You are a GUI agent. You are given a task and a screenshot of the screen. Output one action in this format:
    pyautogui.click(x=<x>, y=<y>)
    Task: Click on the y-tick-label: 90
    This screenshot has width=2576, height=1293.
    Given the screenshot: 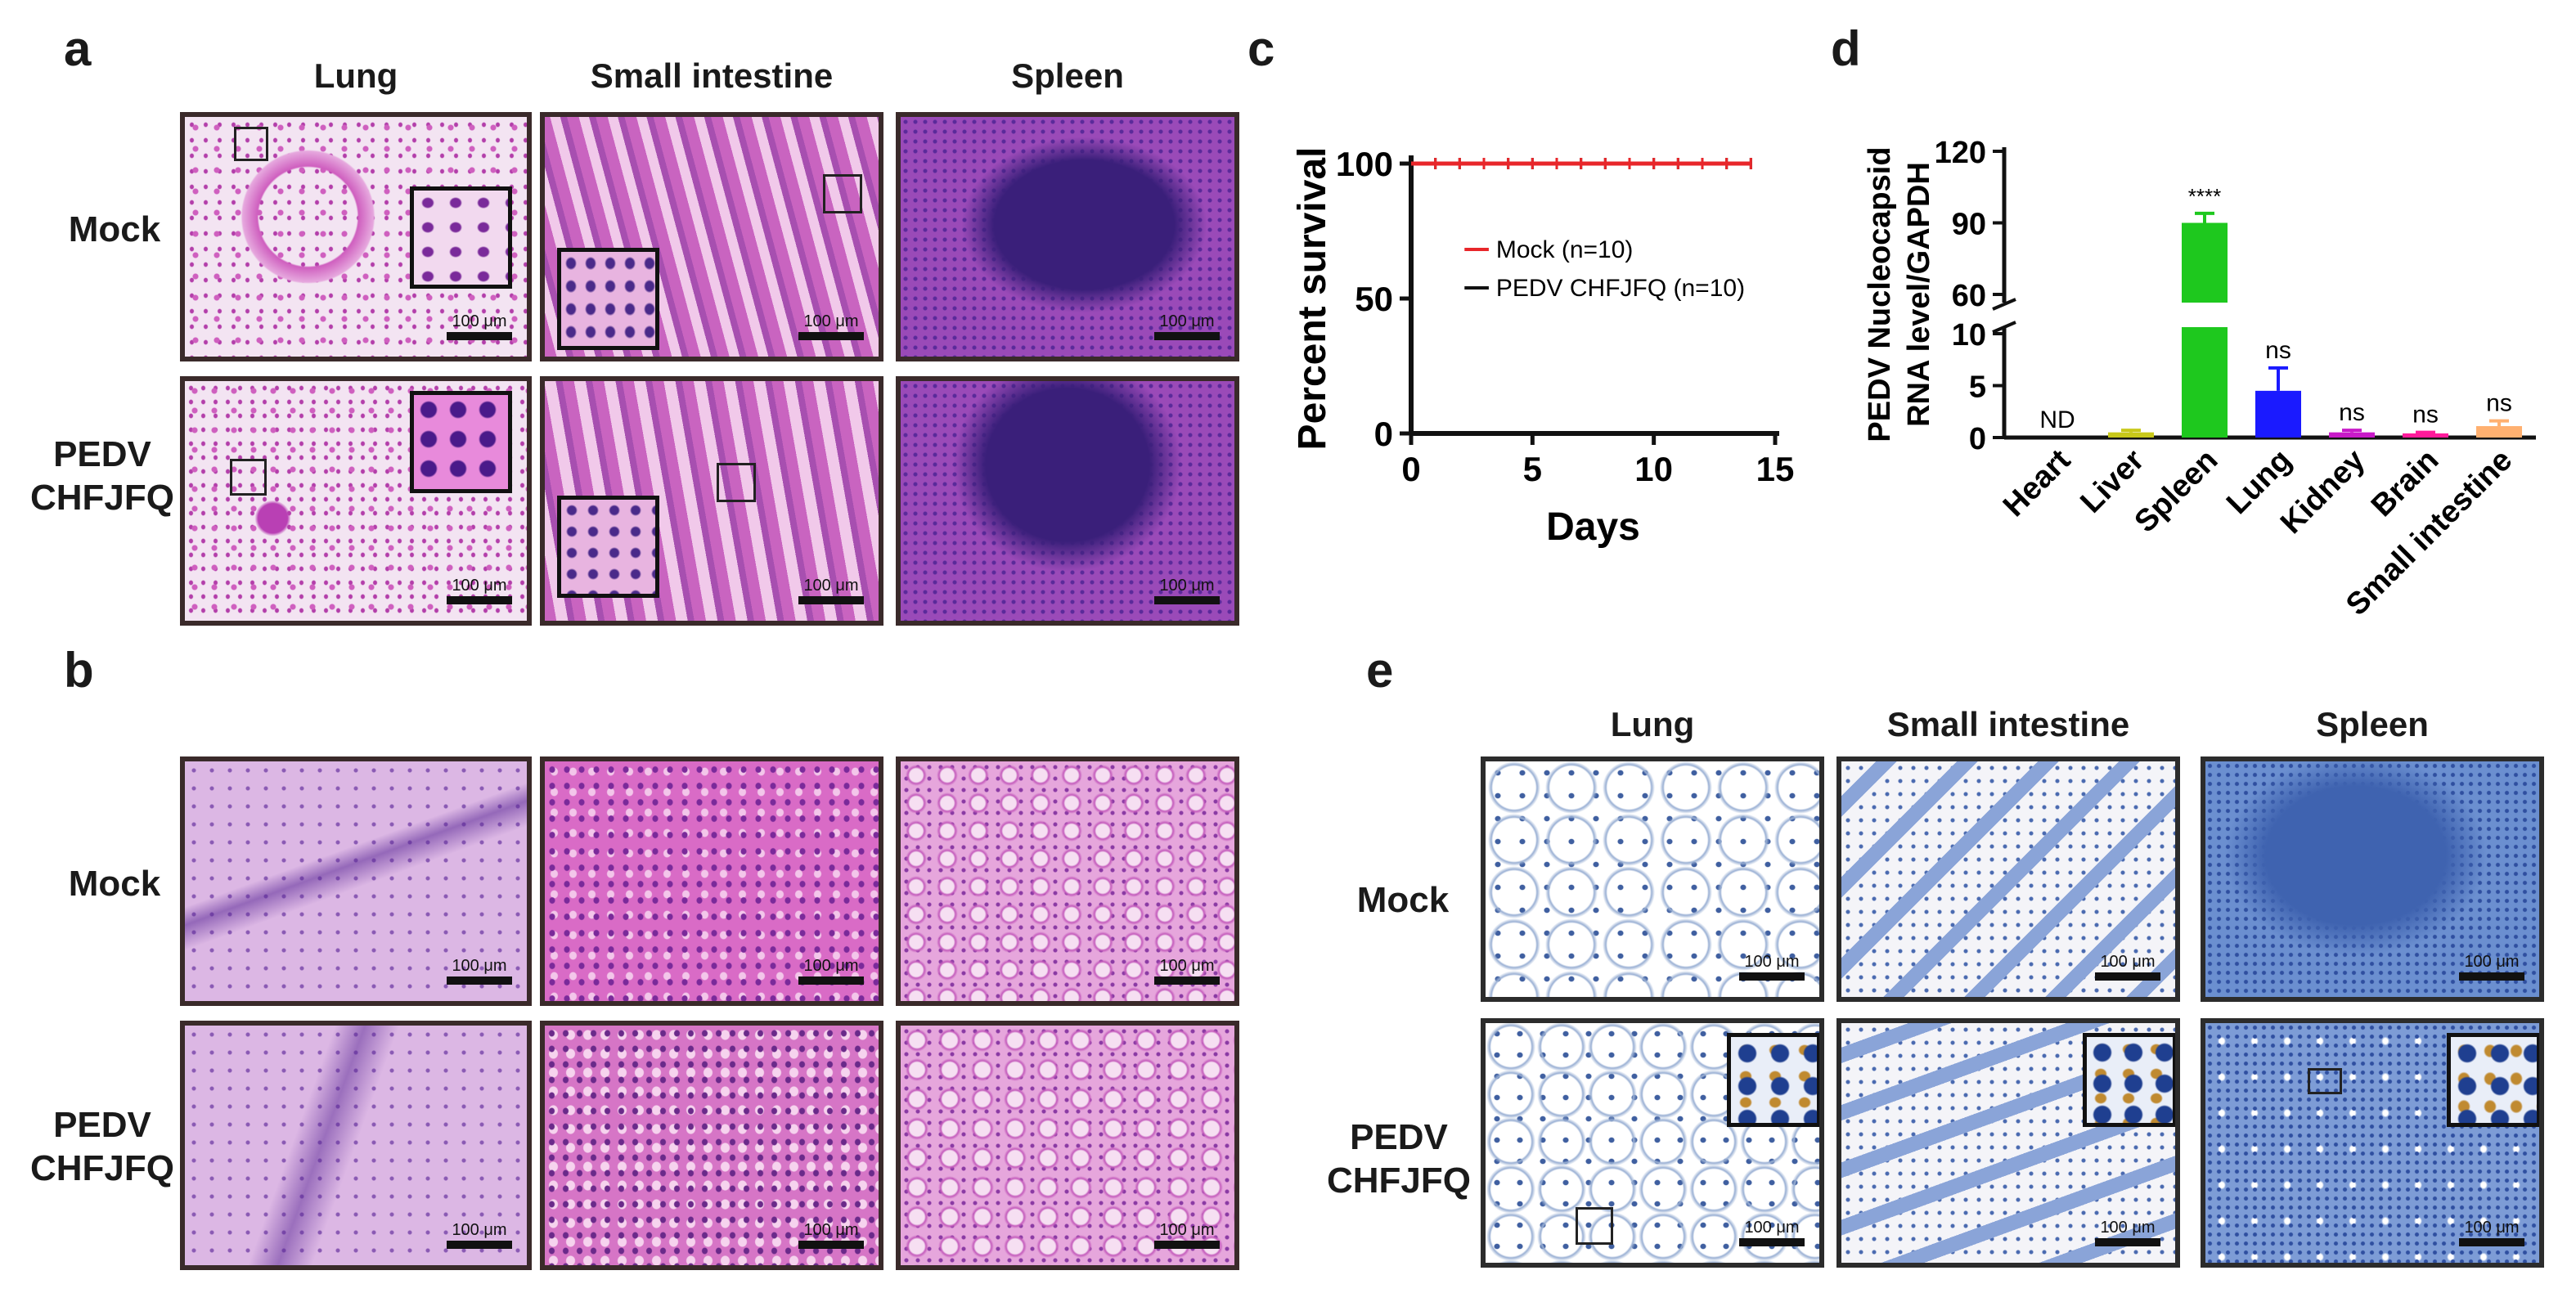 What is the action you would take?
    pyautogui.click(x=1969, y=225)
    